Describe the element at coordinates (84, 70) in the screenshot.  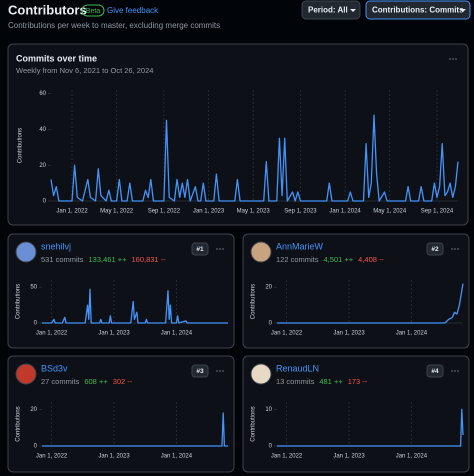
I see `chart-subtitle: Weekly from Nov 6, 2021 to Oct 26, 2024` at that location.